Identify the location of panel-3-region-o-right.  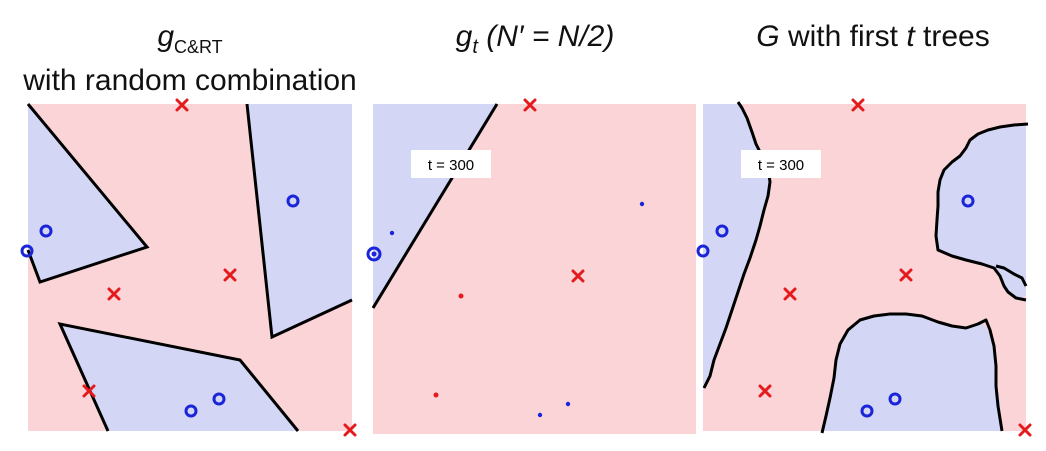
(981, 212).